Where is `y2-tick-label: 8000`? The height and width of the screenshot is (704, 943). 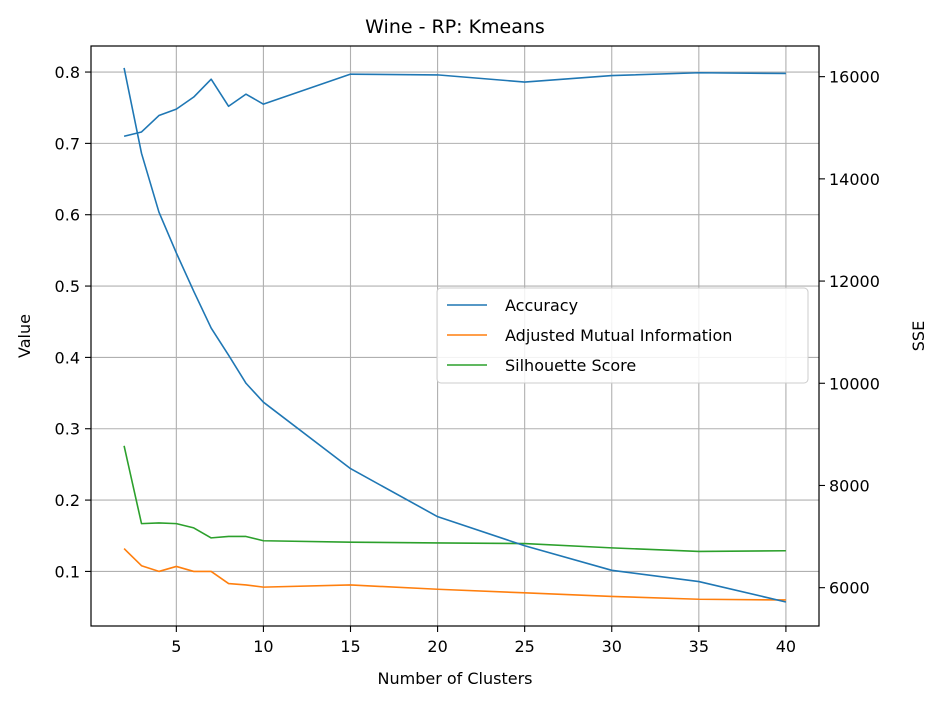
y2-tick-label: 8000 is located at coordinates (849, 485).